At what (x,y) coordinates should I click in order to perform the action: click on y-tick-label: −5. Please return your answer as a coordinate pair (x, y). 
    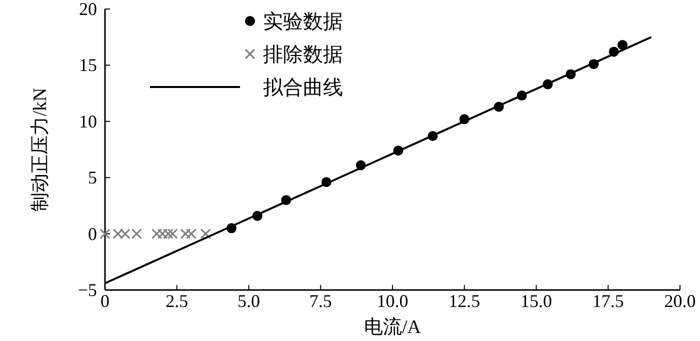
    Looking at the image, I should click on (87, 290).